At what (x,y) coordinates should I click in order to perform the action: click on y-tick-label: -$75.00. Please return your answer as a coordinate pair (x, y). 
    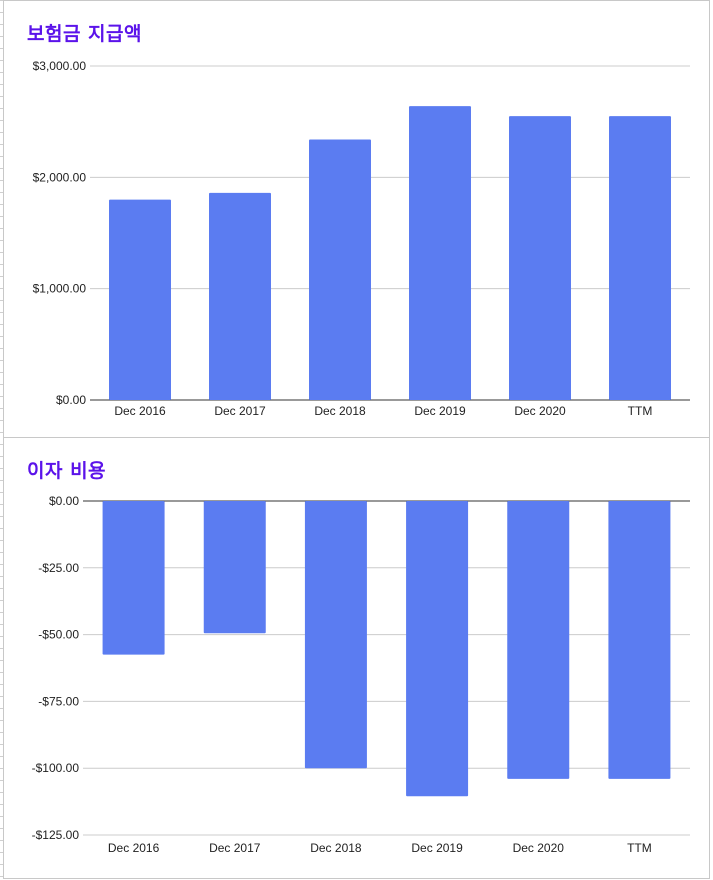
    Looking at the image, I should click on (58, 701).